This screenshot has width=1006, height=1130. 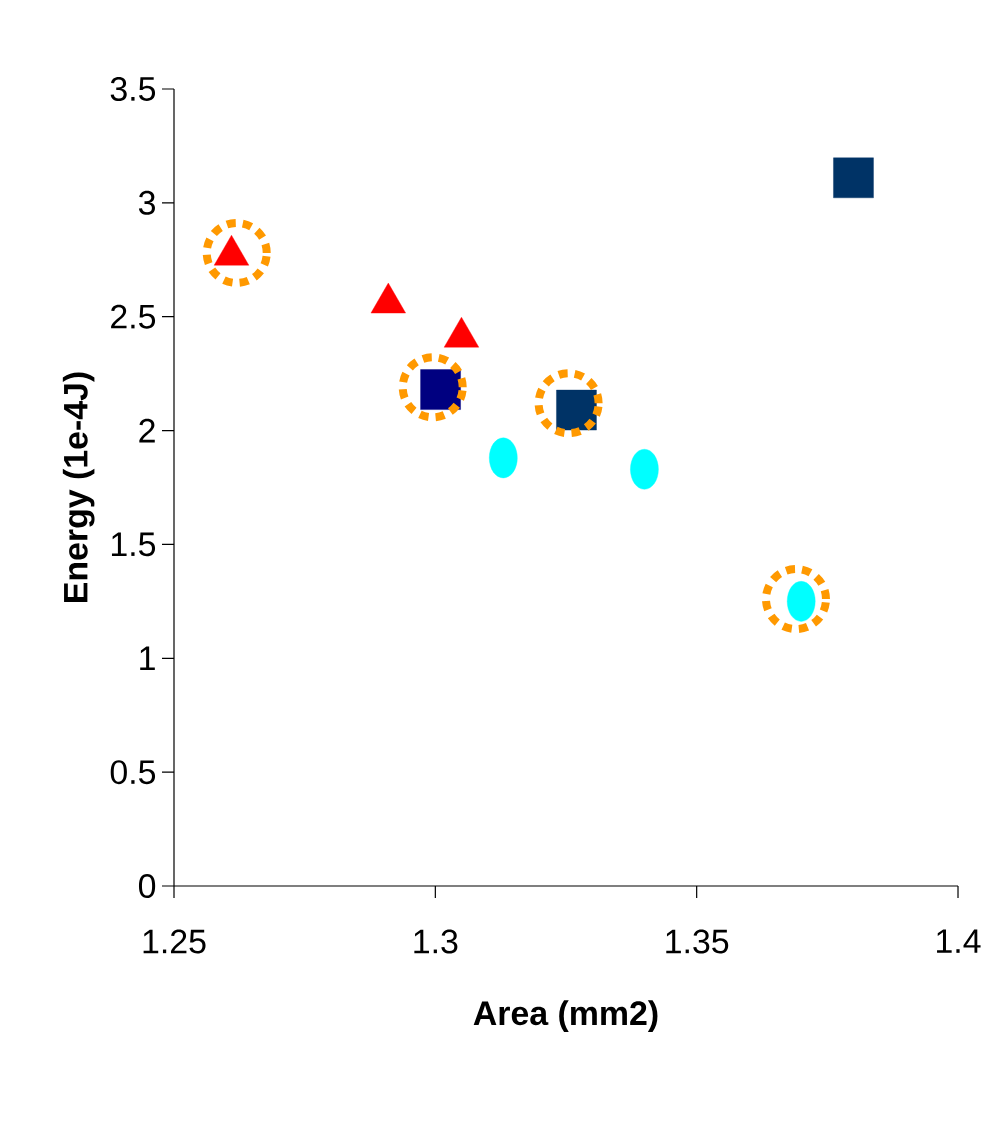 What do you see at coordinates (147, 886) in the screenshot?
I see `y-tick-label: 0` at bounding box center [147, 886].